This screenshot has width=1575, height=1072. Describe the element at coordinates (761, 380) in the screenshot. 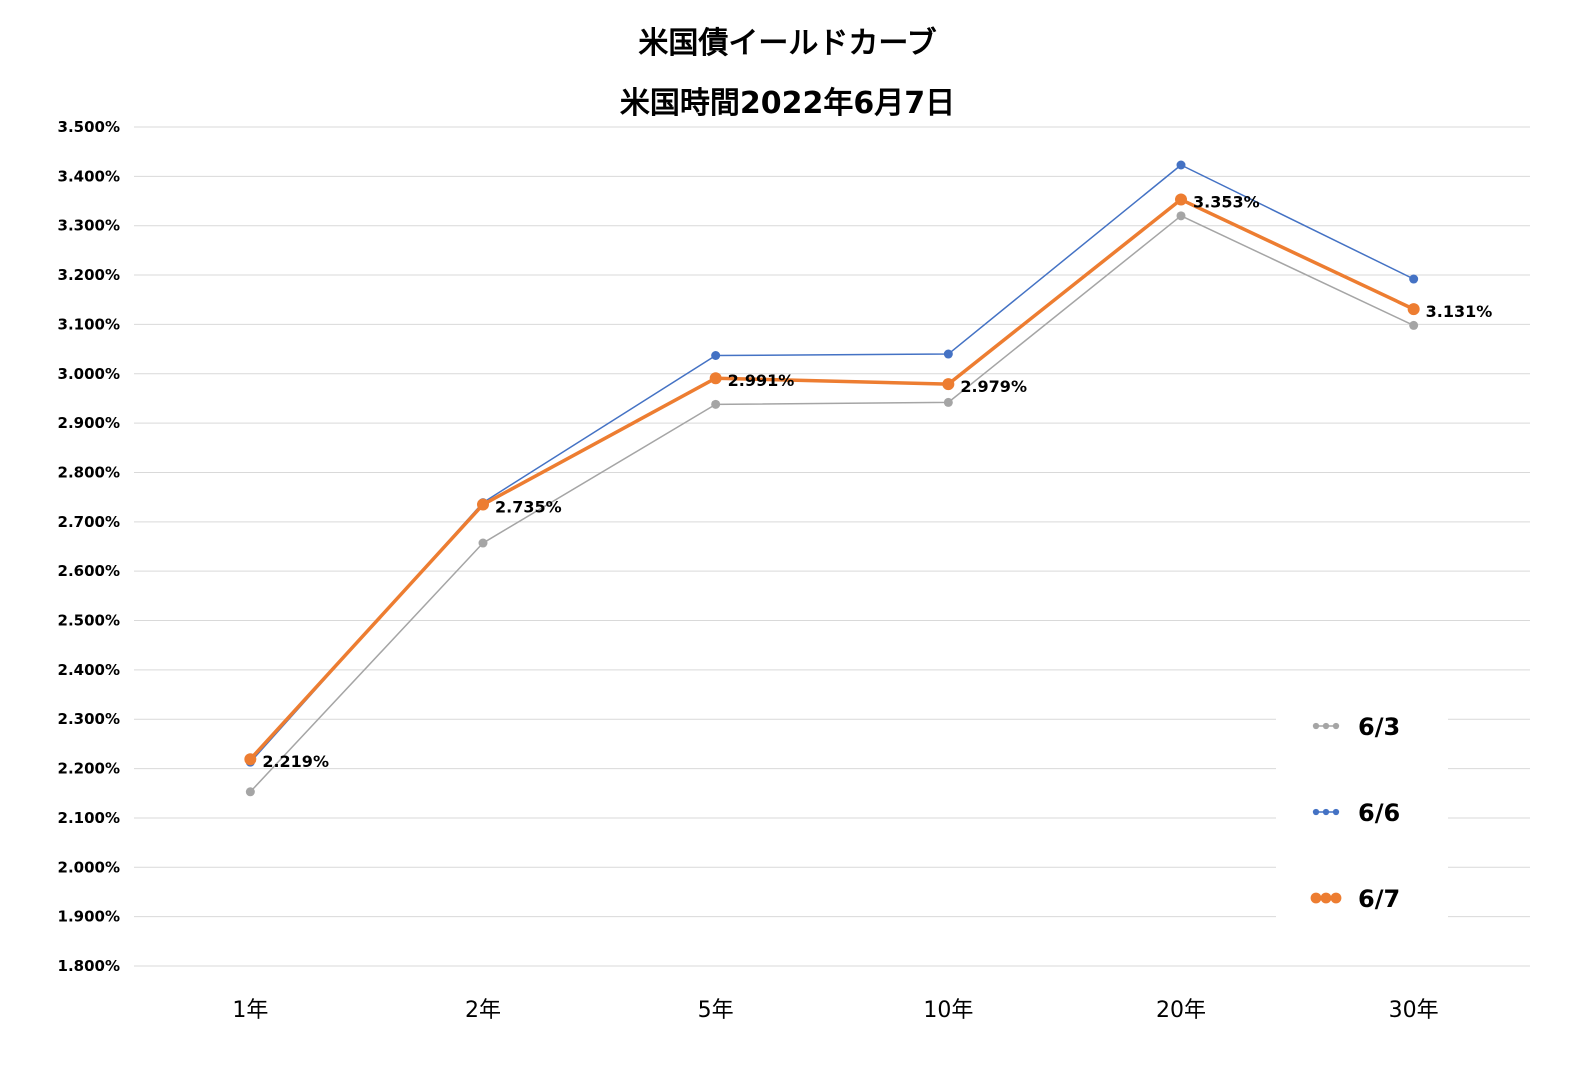

I see `data-label: 2.991%` at that location.